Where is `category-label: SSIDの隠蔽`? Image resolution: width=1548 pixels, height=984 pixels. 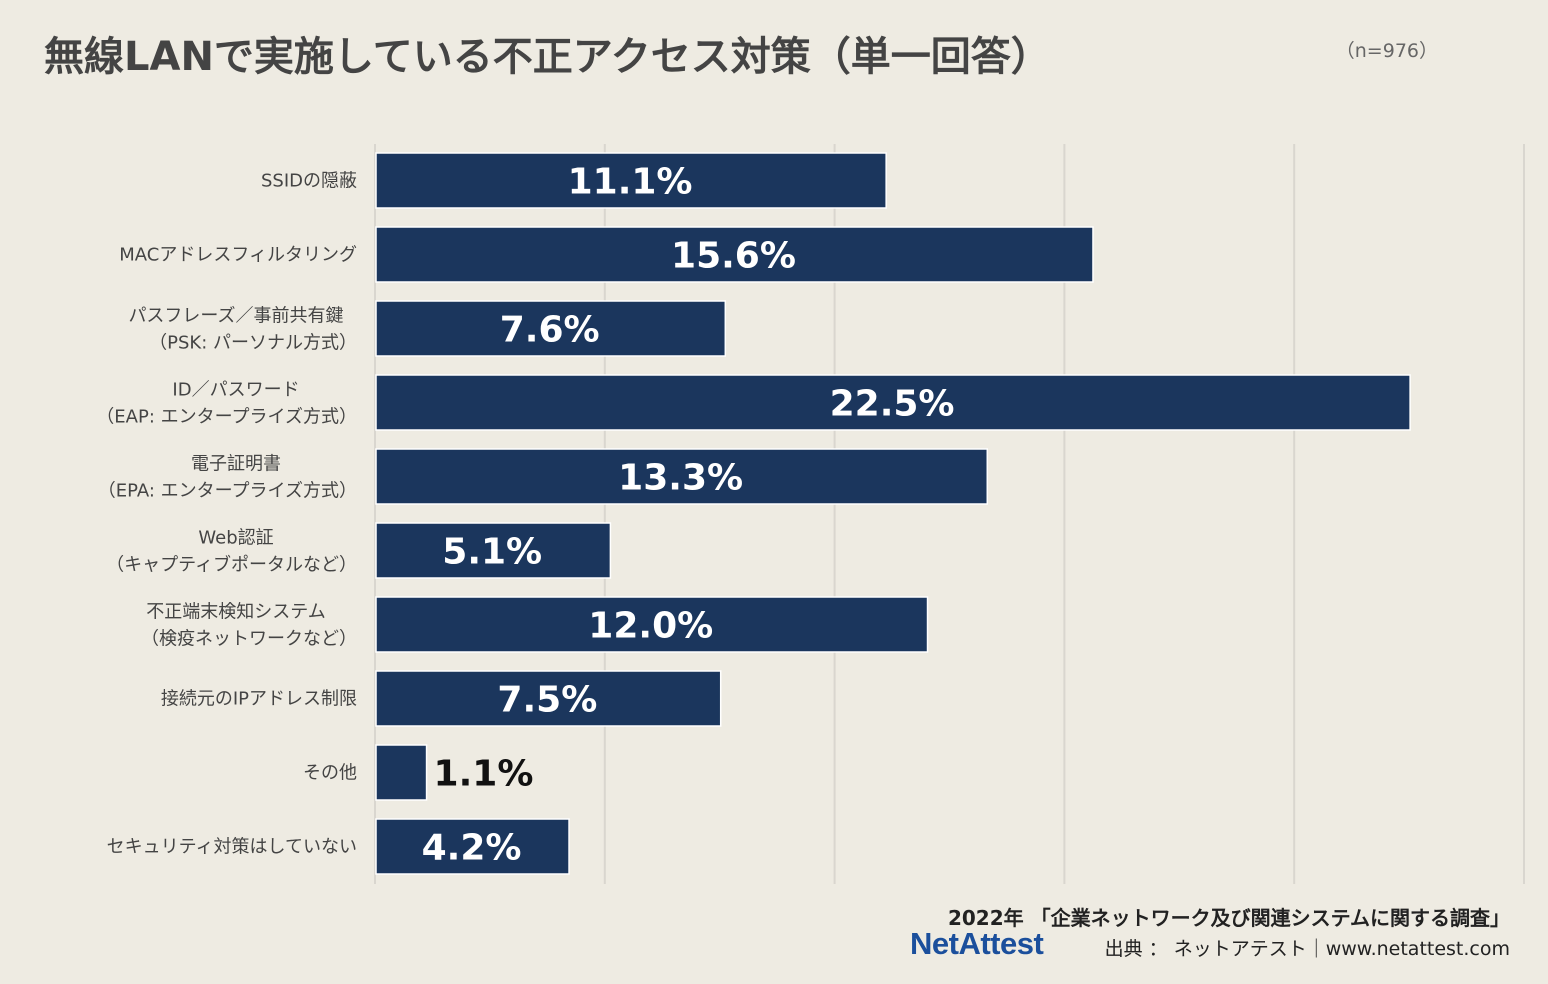 category-label: SSIDの隠蔽 is located at coordinates (309, 181).